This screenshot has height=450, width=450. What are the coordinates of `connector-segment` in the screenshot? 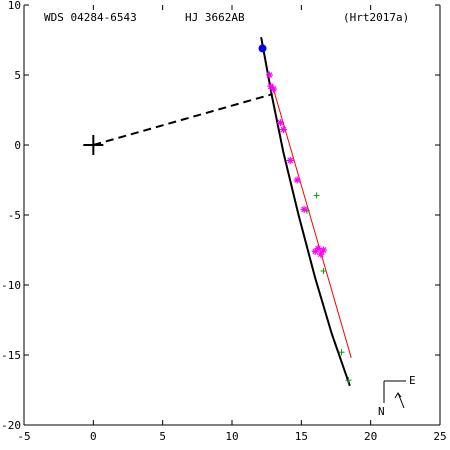 It's located at (182, 119).